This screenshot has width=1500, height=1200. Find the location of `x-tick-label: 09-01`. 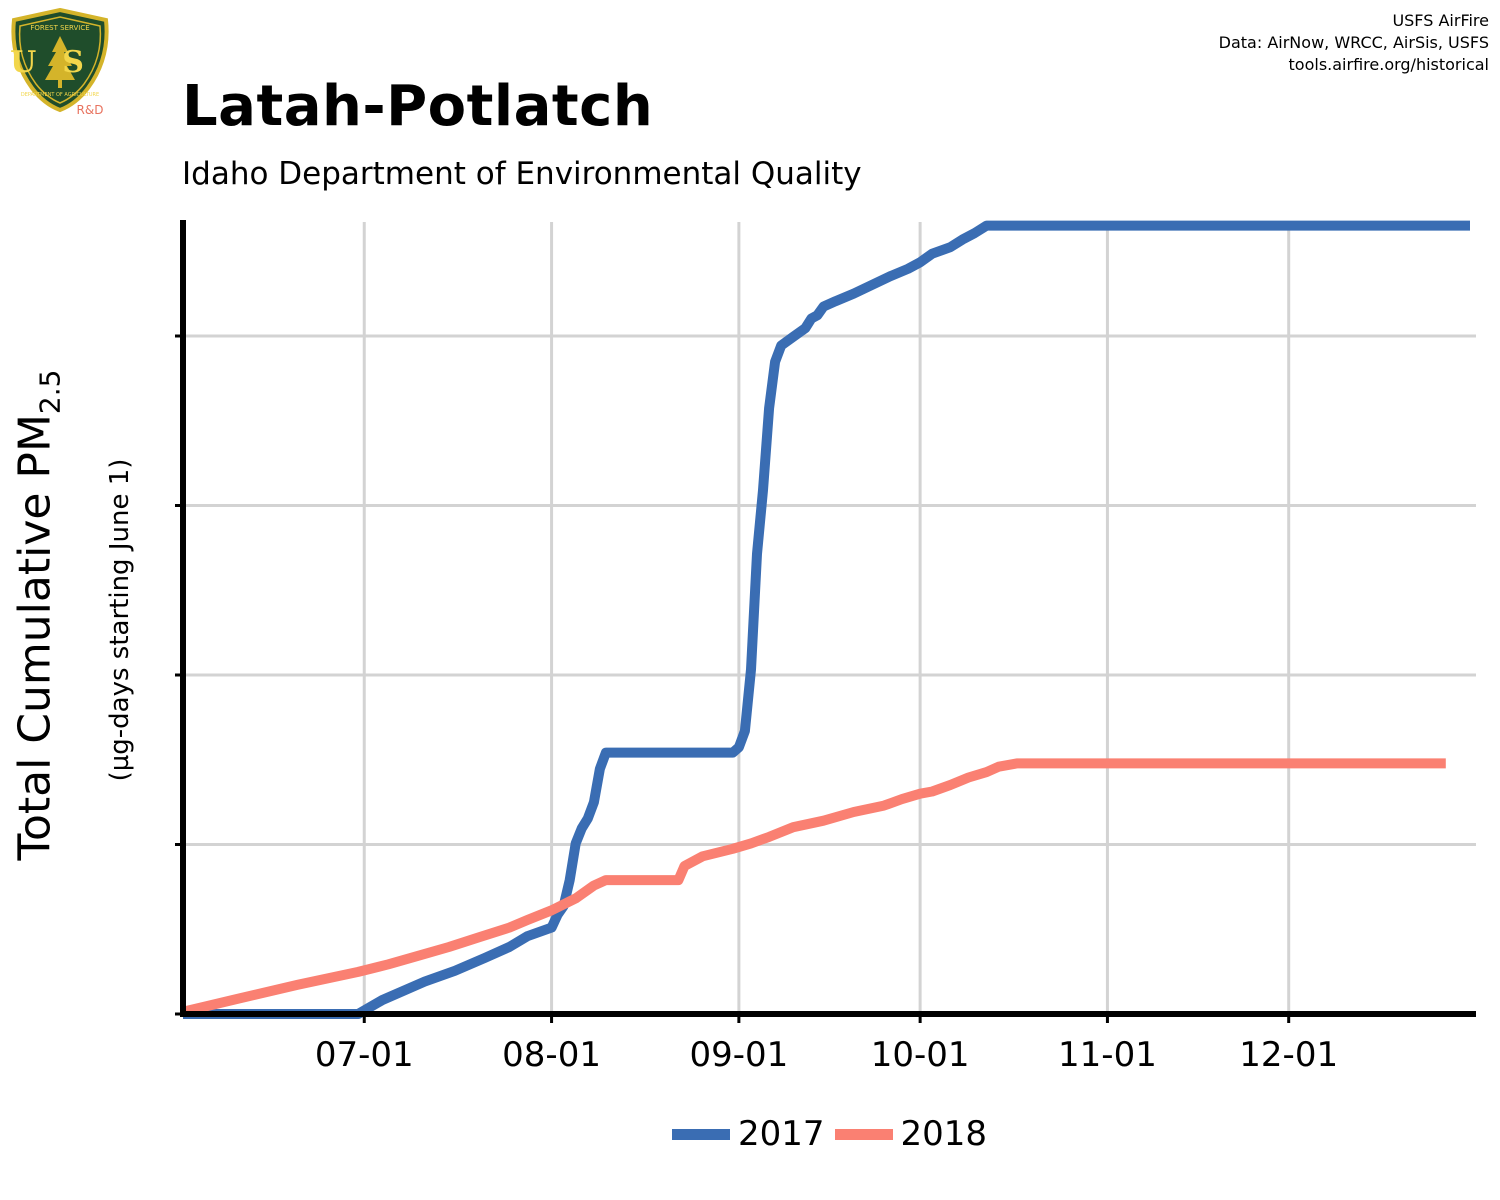

x-tick-label: 09-01 is located at coordinates (738, 1055).